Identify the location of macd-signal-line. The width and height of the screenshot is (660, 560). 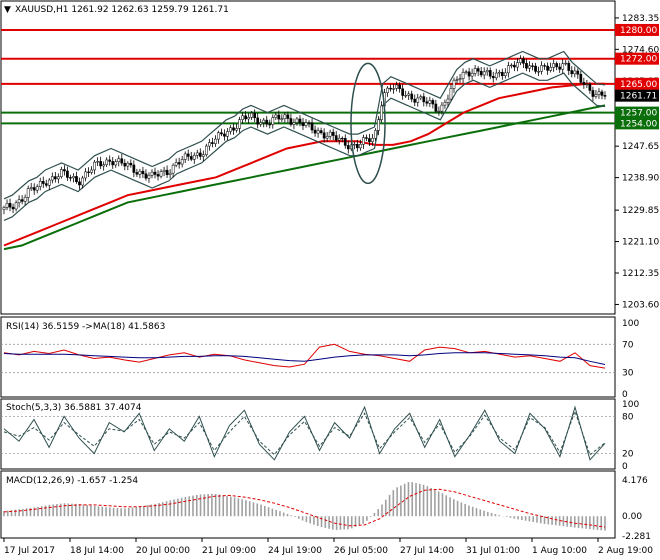
(304, 508).